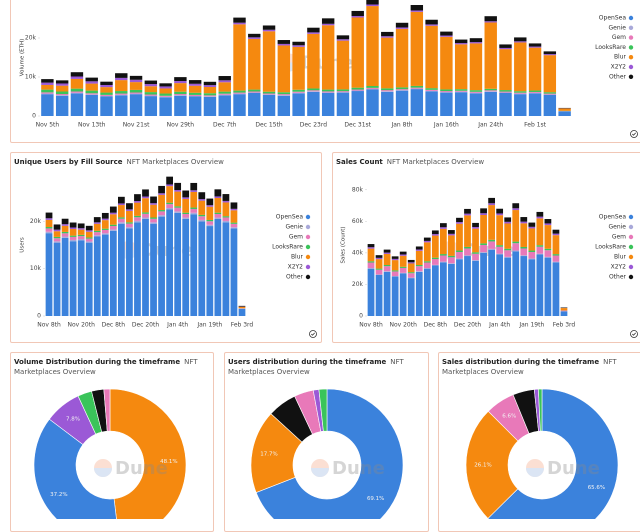  What do you see at coordinates (610, 47) in the screenshot?
I see `legend-label: LooksRare` at bounding box center [610, 47].